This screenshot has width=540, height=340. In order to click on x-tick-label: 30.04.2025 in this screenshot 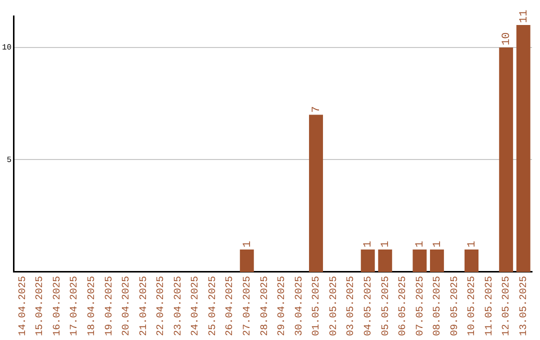, I will do `click(300, 306)`.